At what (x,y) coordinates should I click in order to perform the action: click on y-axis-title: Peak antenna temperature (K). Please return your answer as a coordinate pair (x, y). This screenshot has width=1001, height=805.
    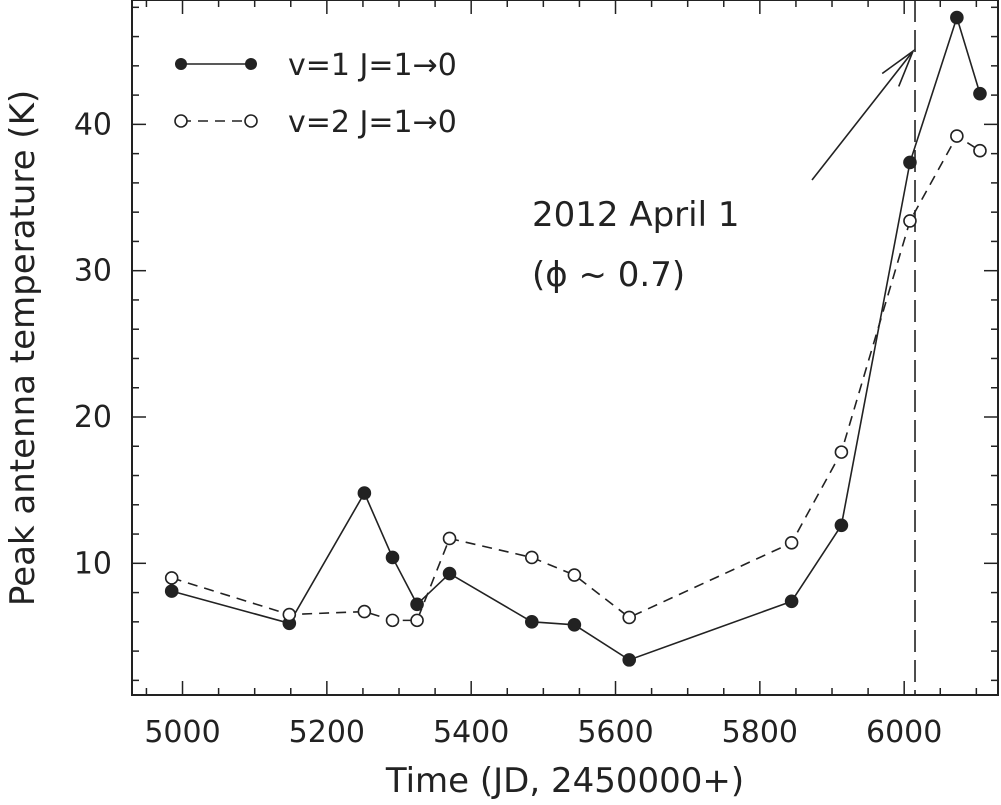
    Looking at the image, I should click on (23, 348).